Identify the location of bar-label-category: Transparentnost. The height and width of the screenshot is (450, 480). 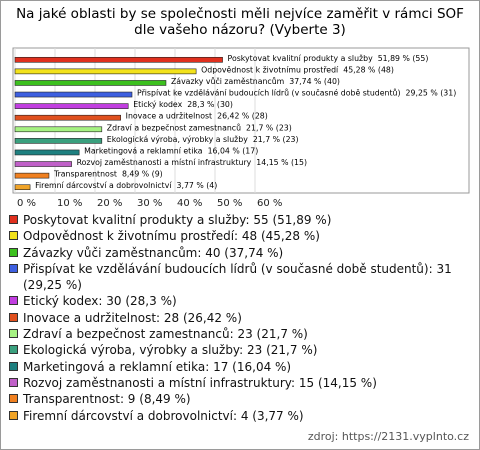
(85, 174).